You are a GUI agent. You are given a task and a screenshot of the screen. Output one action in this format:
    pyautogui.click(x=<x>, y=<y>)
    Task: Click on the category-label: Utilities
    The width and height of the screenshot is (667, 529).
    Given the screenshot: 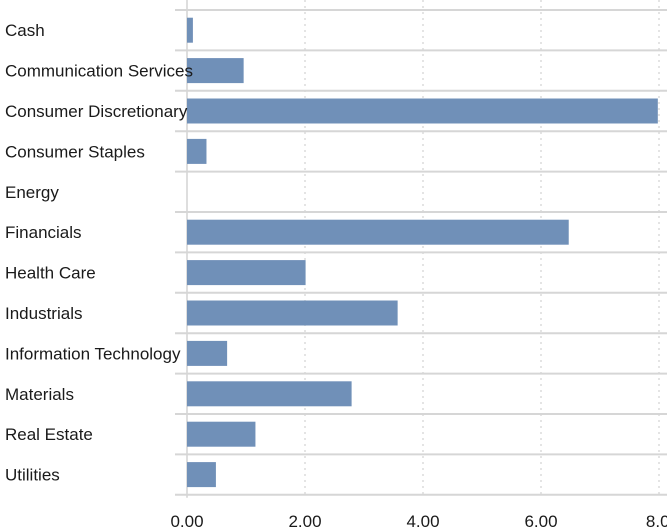 What is the action you would take?
    pyautogui.click(x=32, y=475)
    